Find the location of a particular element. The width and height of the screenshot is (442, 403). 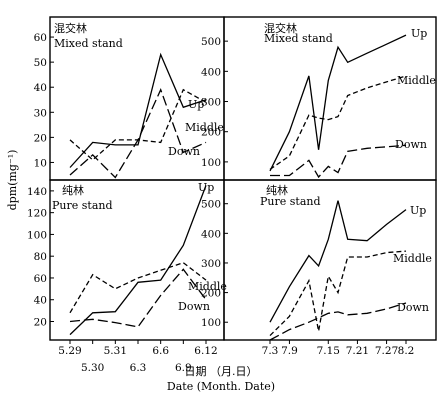

right-top-ytick-label: 500 is located at coordinates (211, 42).